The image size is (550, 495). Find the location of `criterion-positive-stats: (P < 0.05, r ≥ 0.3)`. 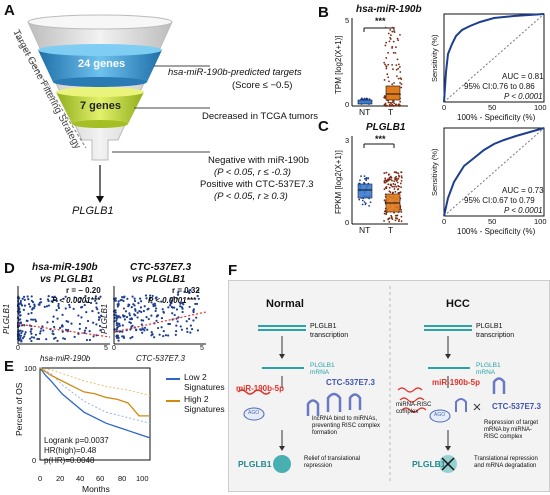

criterion-positive-stats: (P < 0.05, r ≥ 0.3) is located at coordinates (251, 196).